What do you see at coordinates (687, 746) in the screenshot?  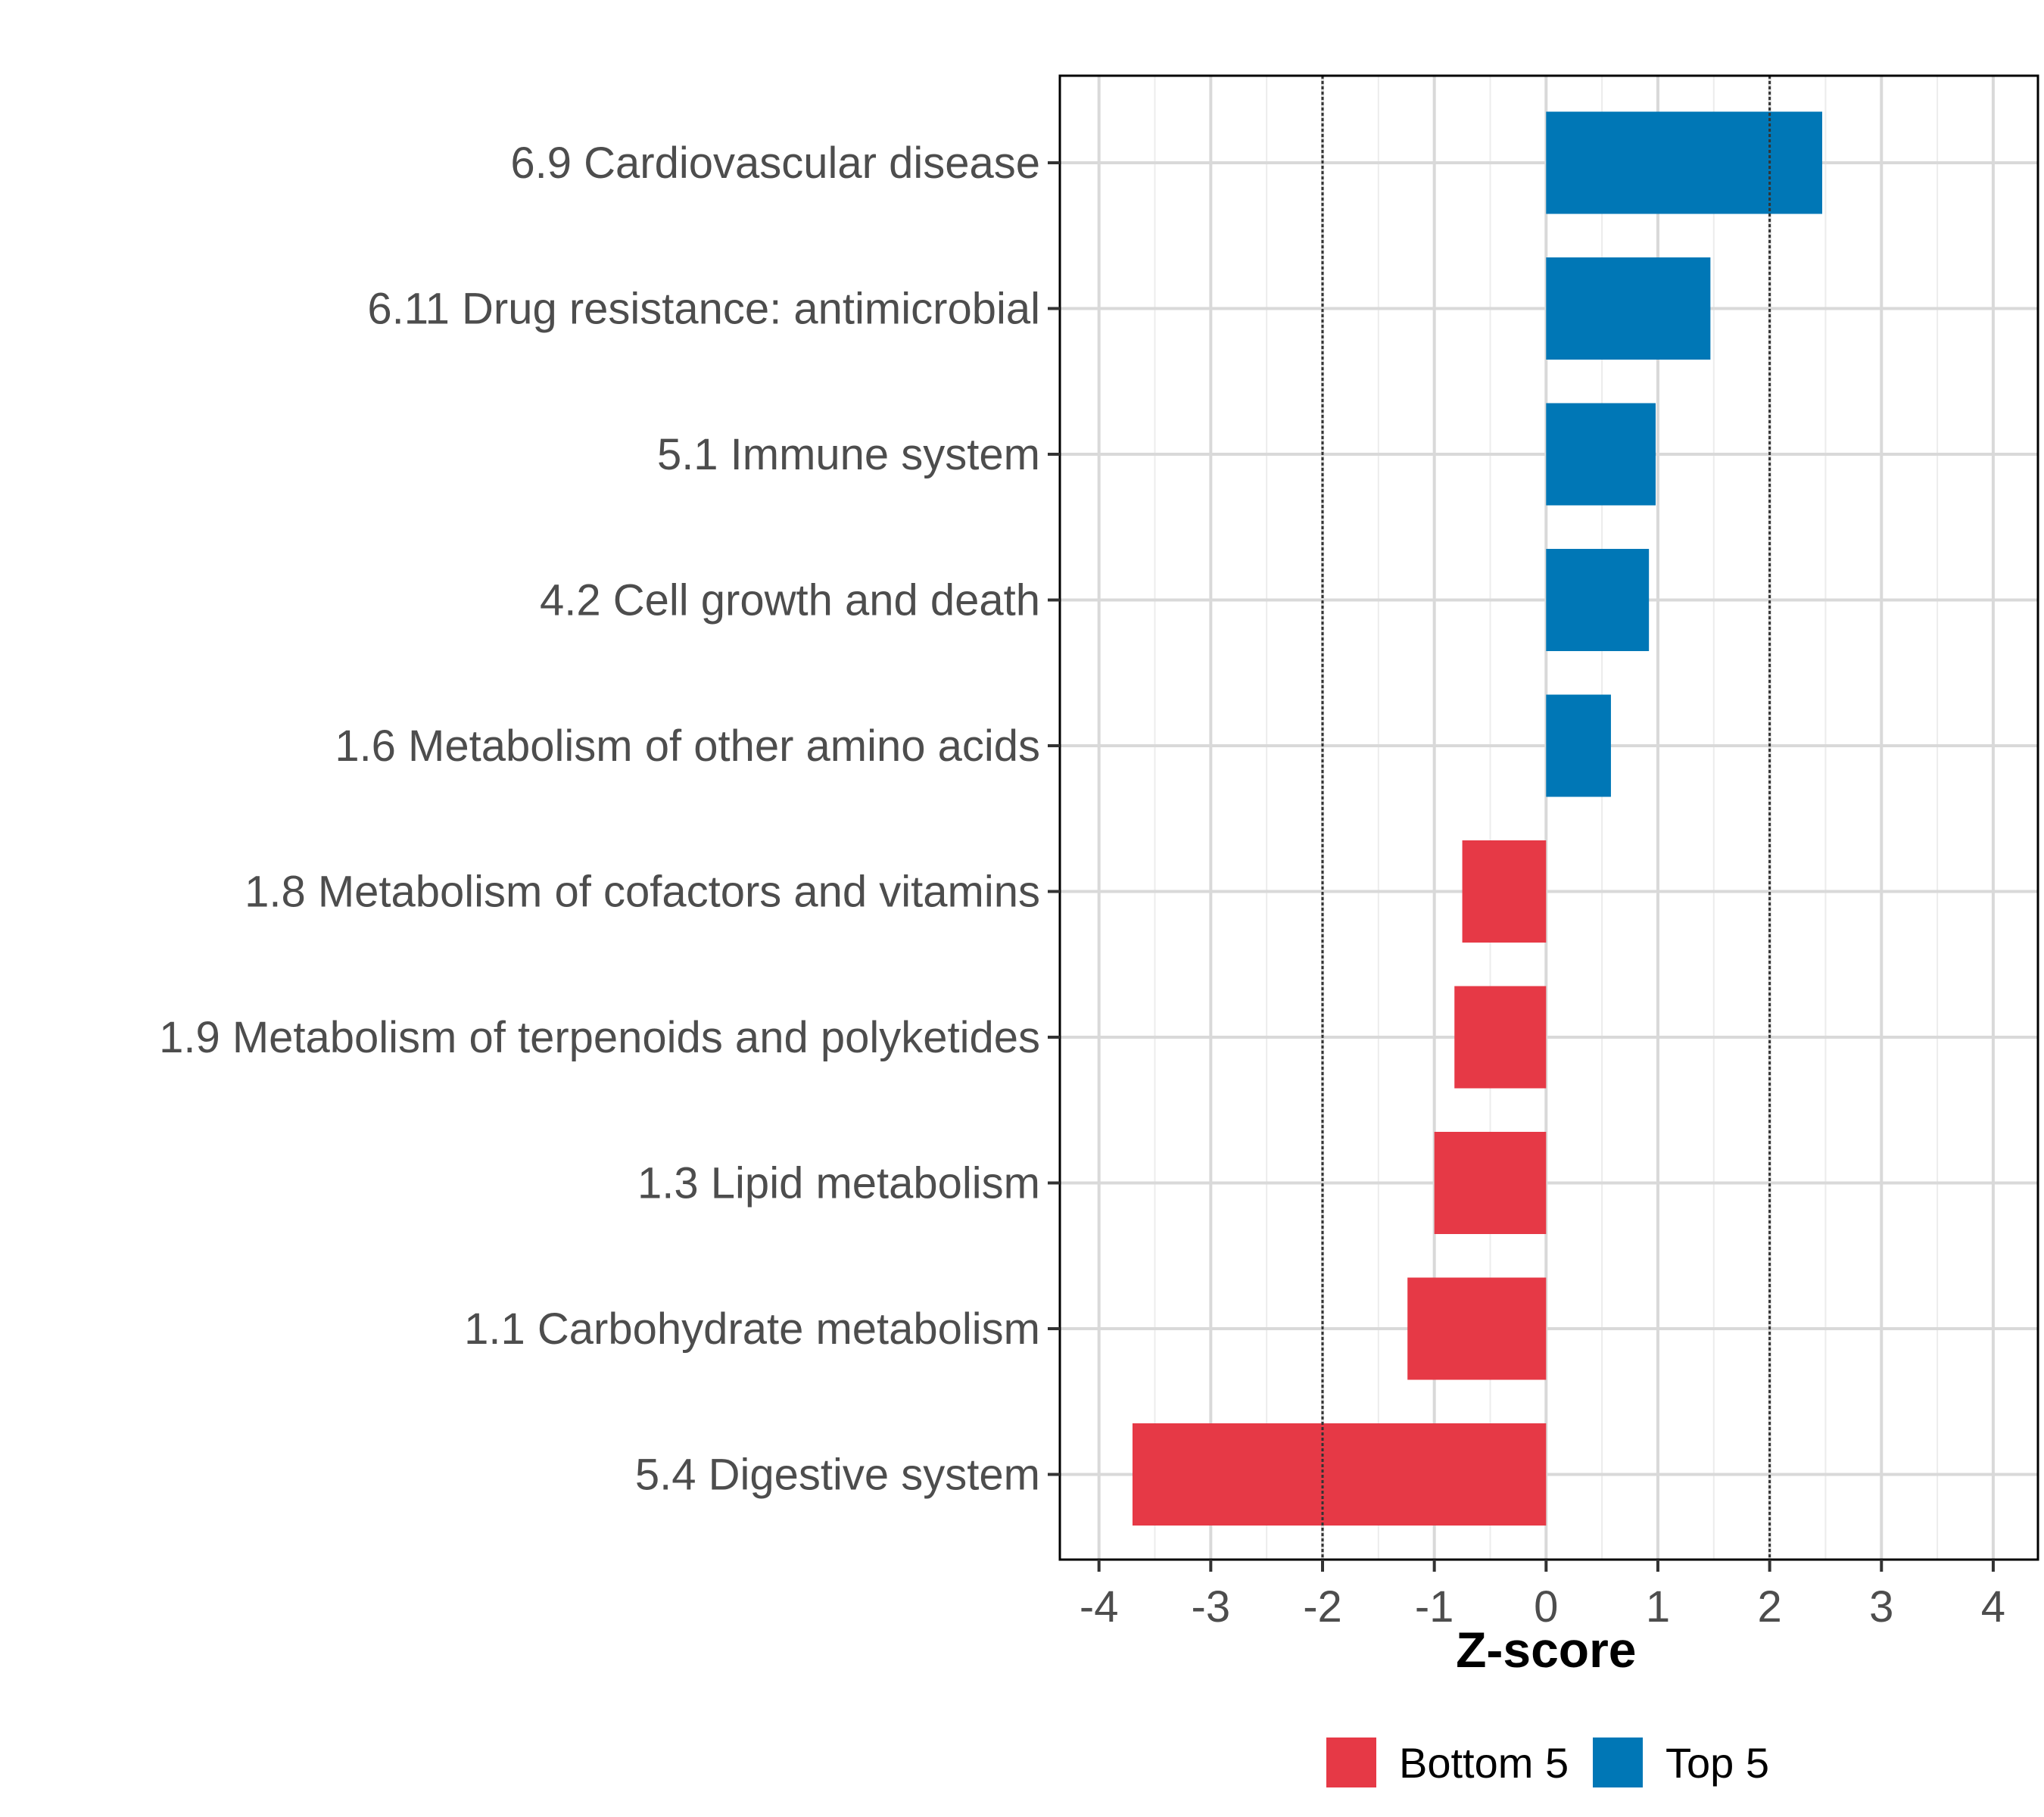 I see `y-tick-label: 1.6 Metabolism of other amino acids` at bounding box center [687, 746].